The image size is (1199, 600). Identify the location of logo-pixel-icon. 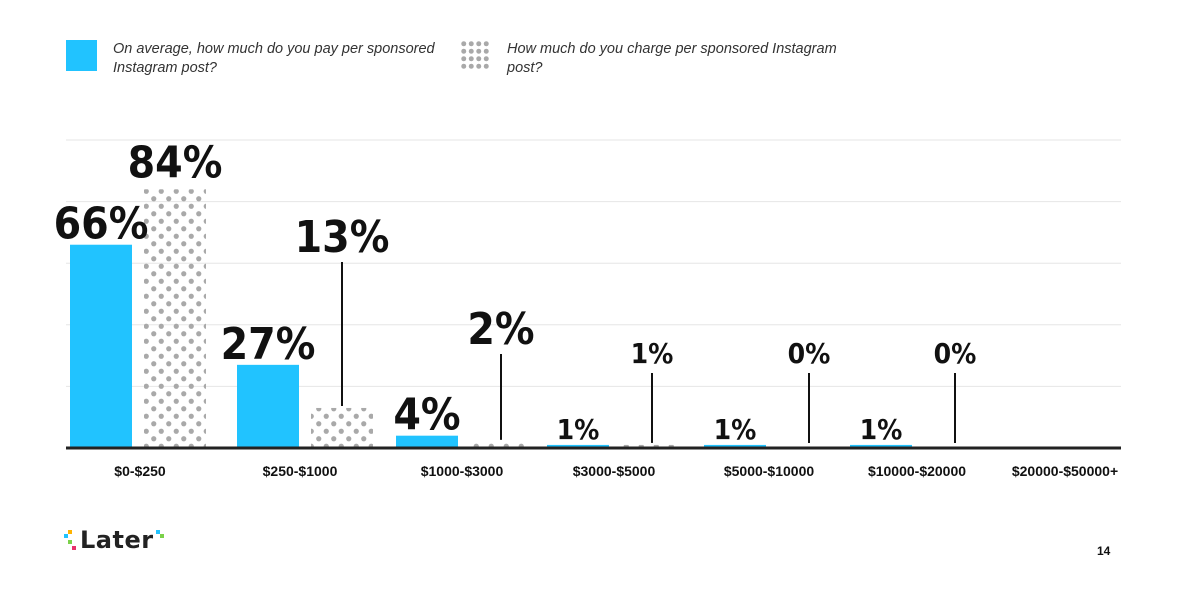
(70, 540).